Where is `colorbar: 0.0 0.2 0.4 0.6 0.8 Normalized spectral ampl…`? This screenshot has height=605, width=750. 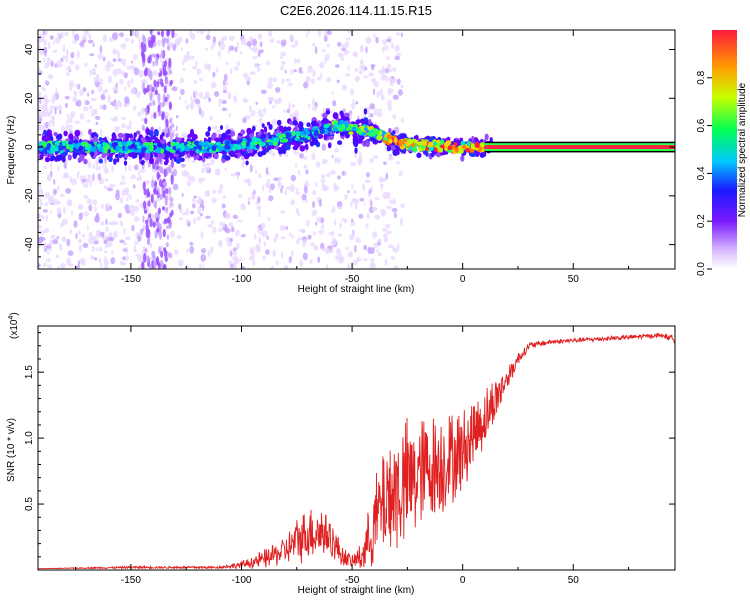 colorbar: 0.0 0.2 0.4 0.6 0.8 Normalized spectral ampl… is located at coordinates (722, 153).